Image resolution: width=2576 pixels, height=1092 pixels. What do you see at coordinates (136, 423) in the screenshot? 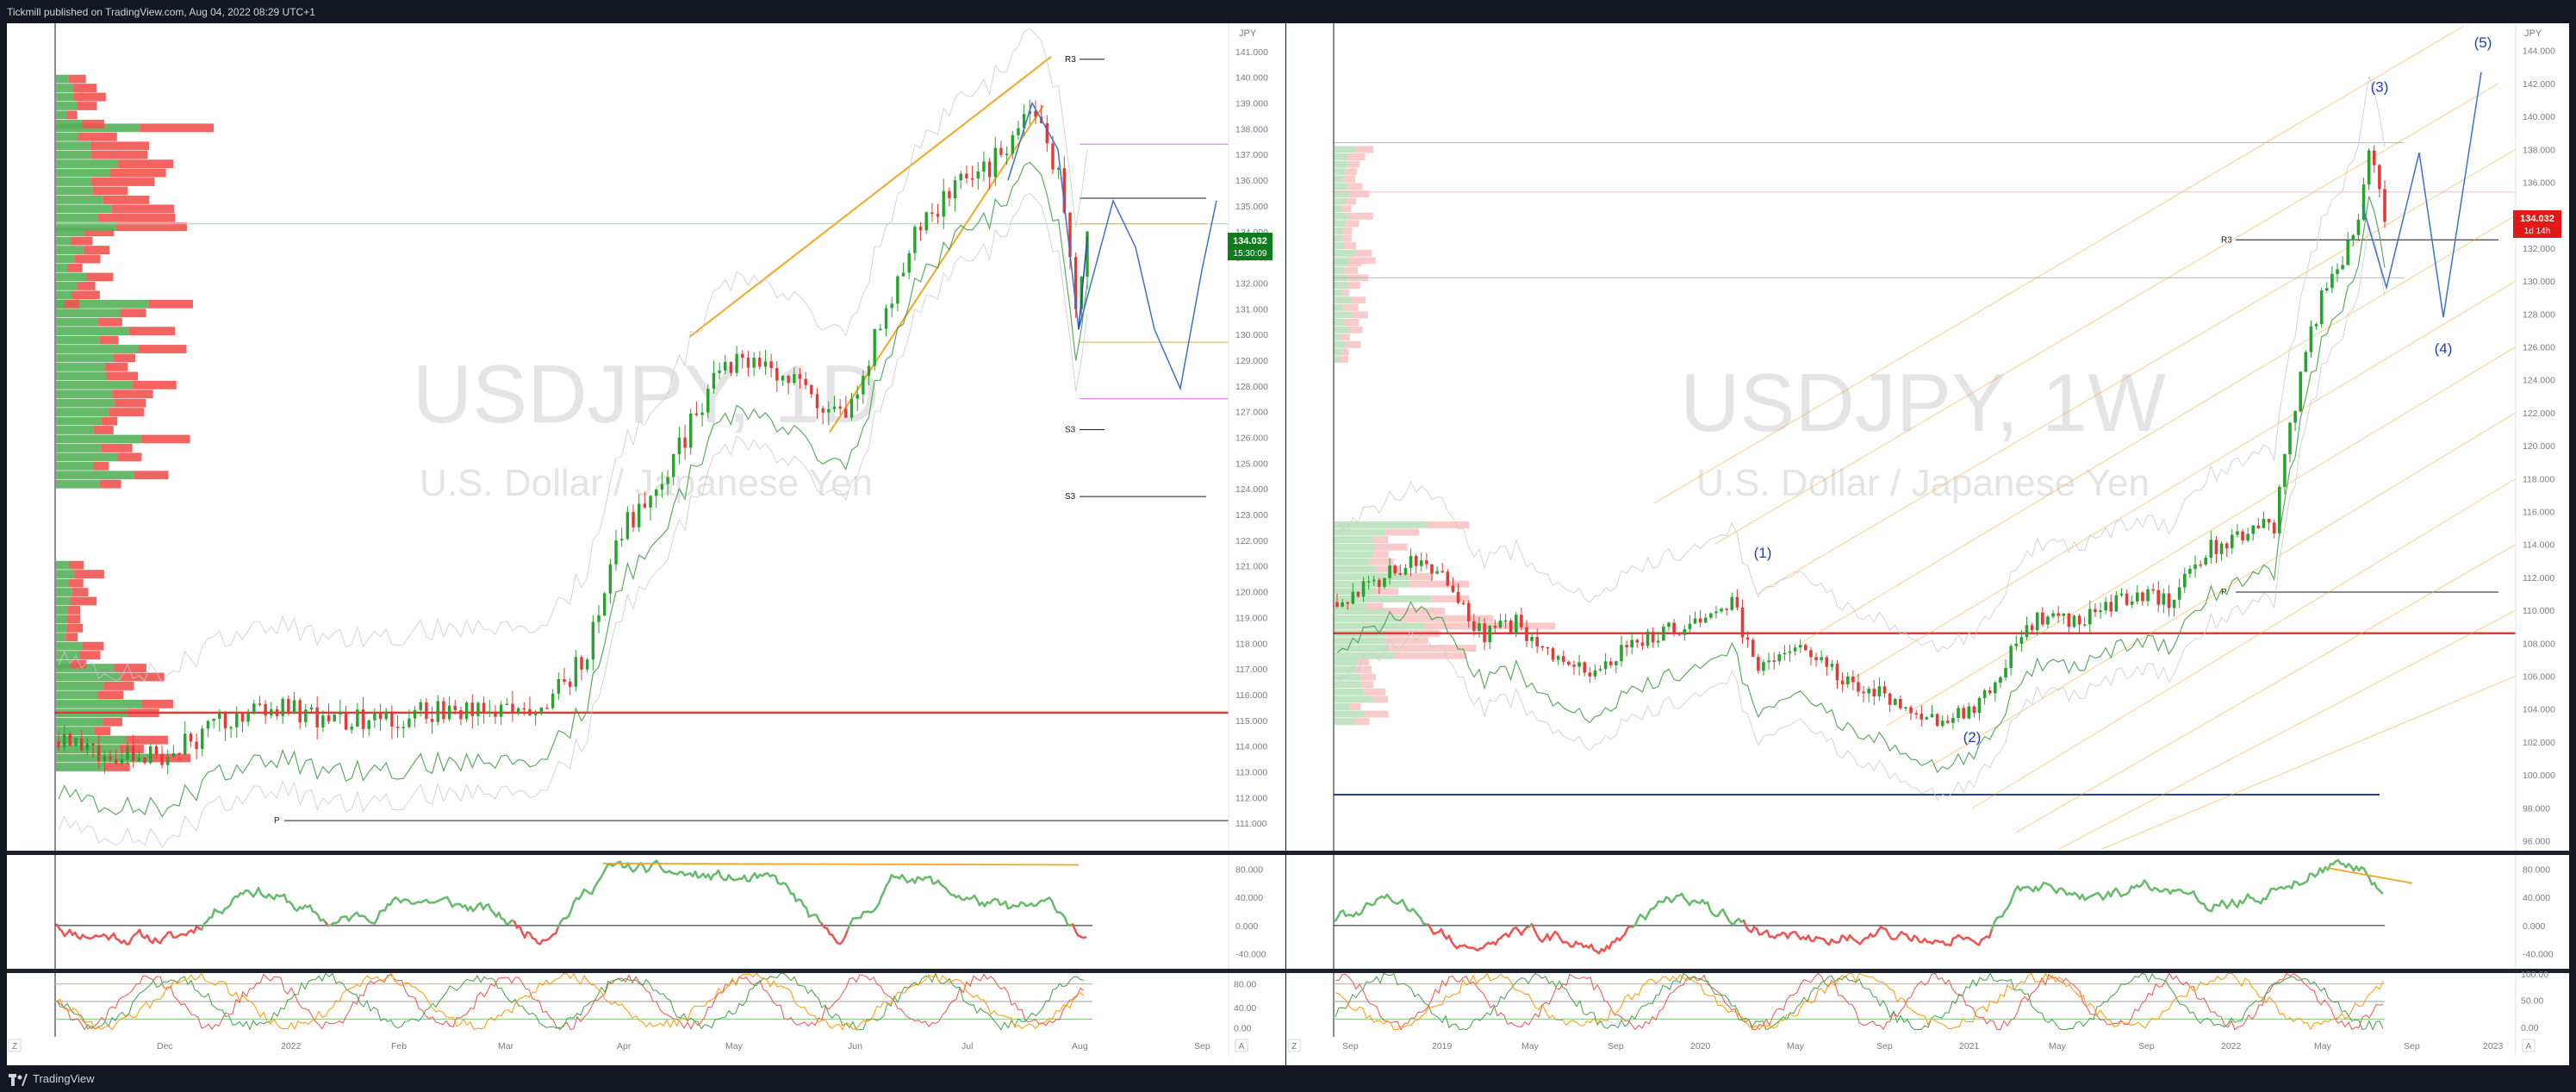
I see `left-volume-profile` at bounding box center [136, 423].